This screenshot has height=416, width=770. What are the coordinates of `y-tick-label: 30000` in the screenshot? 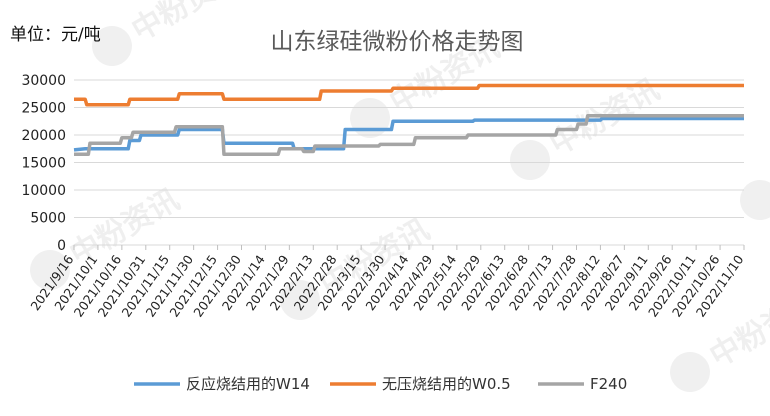 It's located at (43, 81).